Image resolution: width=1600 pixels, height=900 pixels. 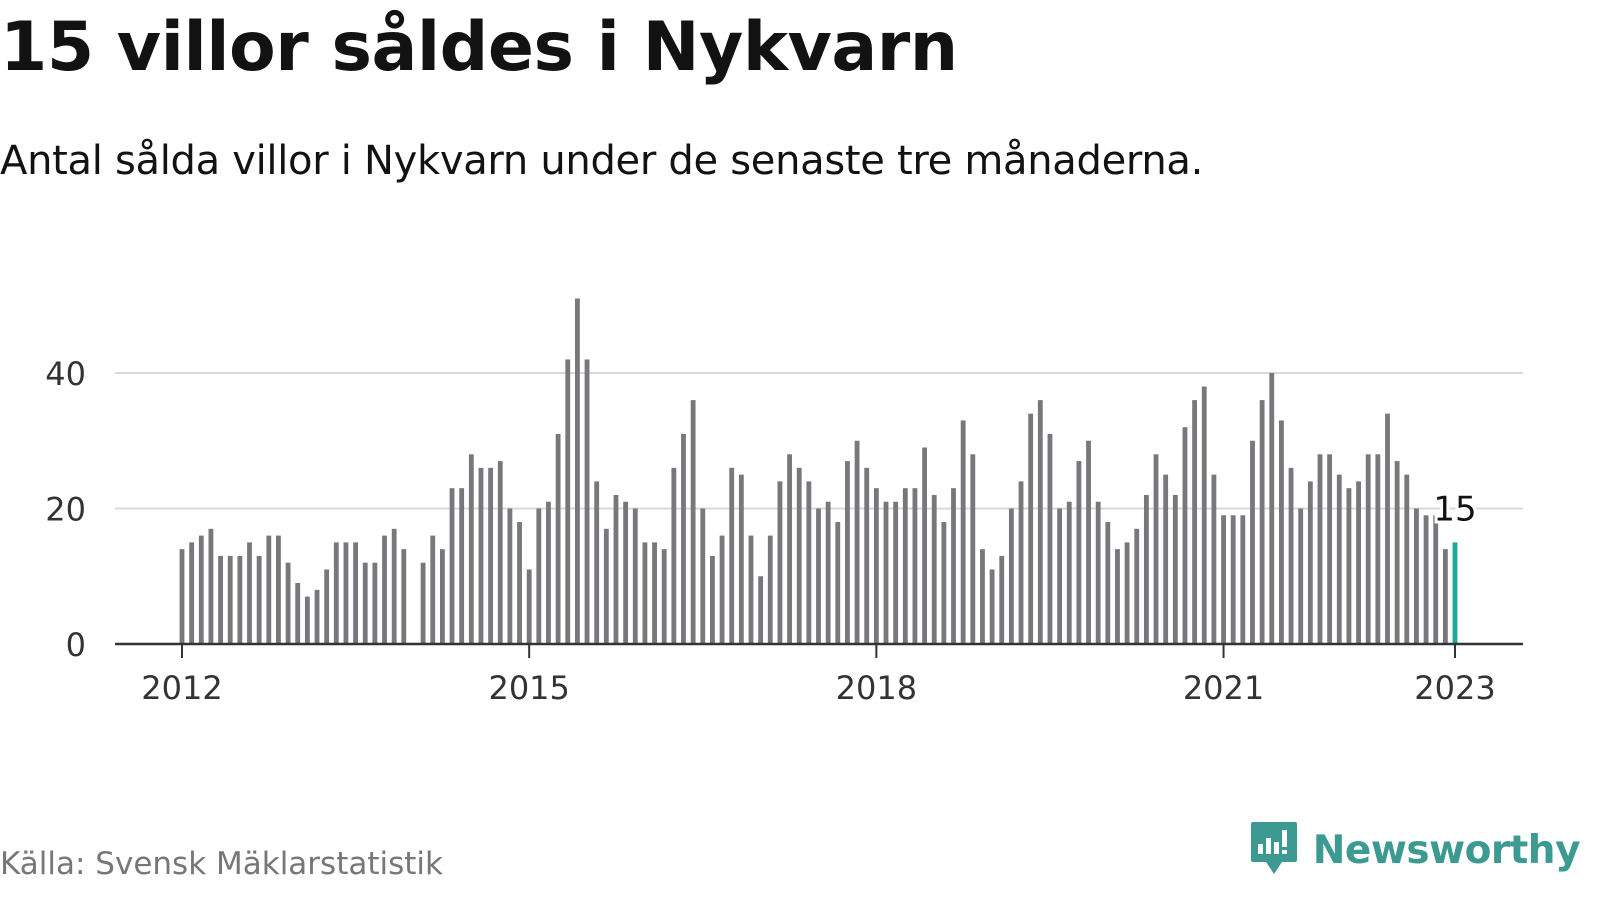 I want to click on x-tick-label: 2012, so click(x=181, y=688).